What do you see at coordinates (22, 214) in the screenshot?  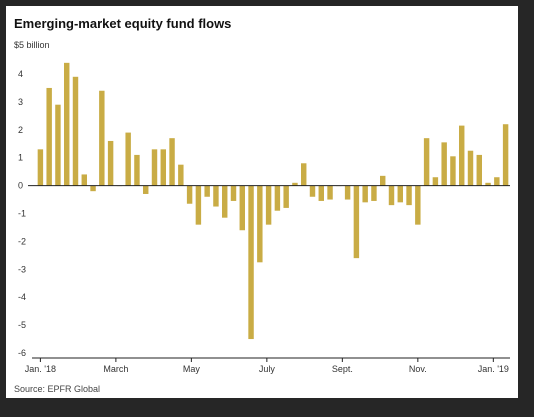 I see `y-tick-label: -1` at bounding box center [22, 214].